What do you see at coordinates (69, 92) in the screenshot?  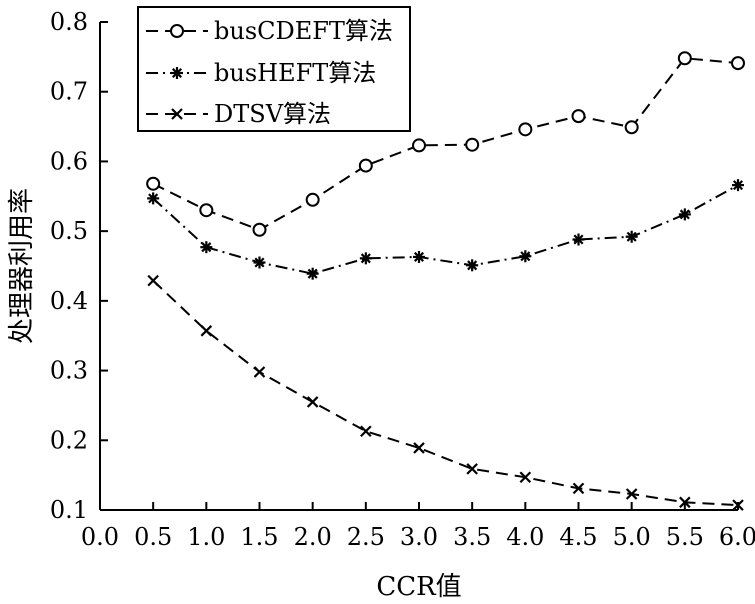 I see `y-tick-label: 0.7` at bounding box center [69, 92].